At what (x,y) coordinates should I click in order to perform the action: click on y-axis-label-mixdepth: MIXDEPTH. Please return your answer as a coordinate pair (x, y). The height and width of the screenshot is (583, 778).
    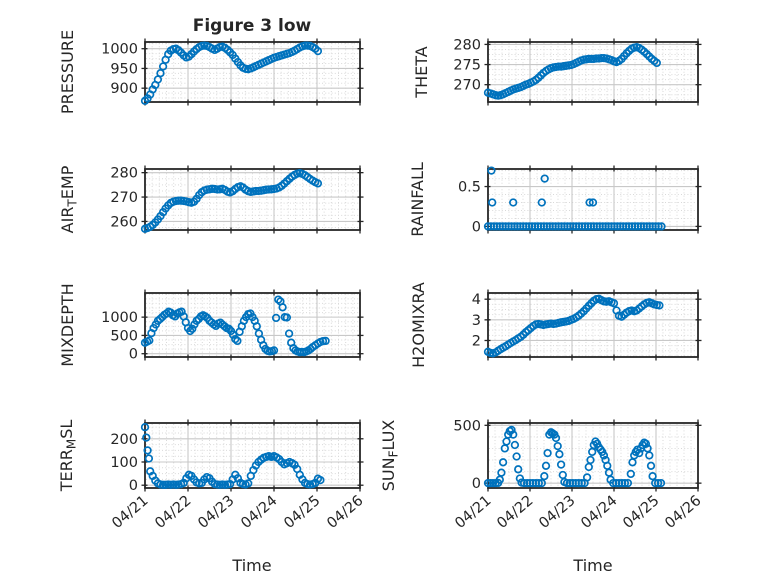
    Looking at the image, I should click on (67, 324).